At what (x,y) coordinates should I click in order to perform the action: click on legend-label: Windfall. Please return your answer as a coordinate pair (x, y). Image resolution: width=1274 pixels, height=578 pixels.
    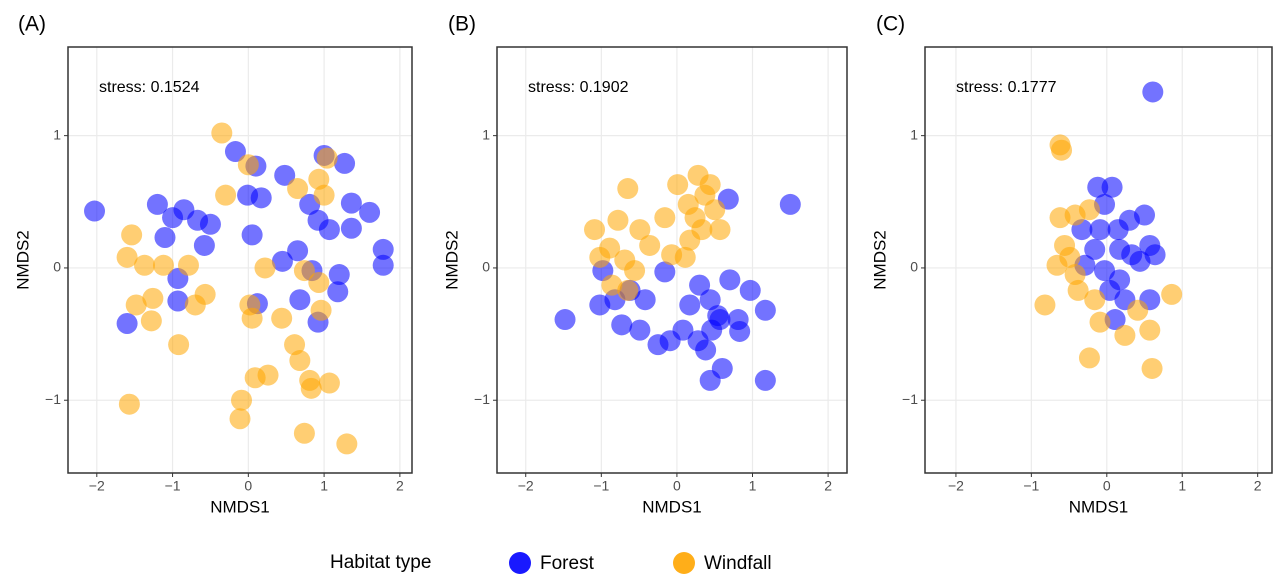
    Looking at the image, I should click on (738, 563).